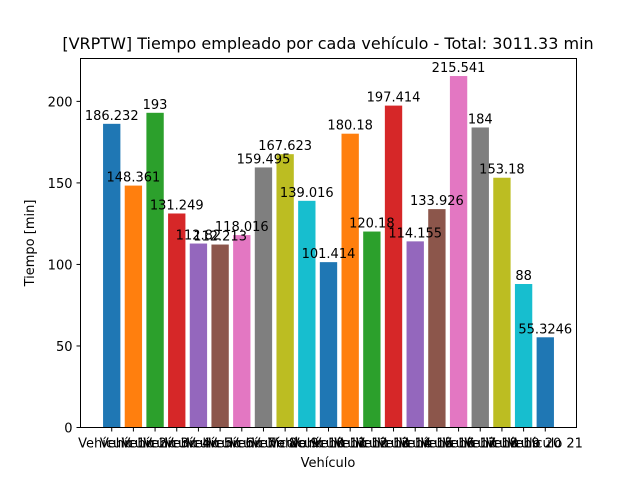  Describe the element at coordinates (285, 146) in the screenshot. I see `data-label-9: 167.623` at that location.